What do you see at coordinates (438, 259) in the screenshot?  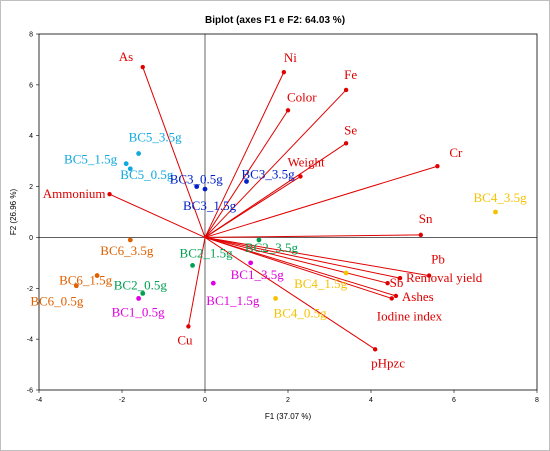 I see `variable-label: Pb` at bounding box center [438, 259].